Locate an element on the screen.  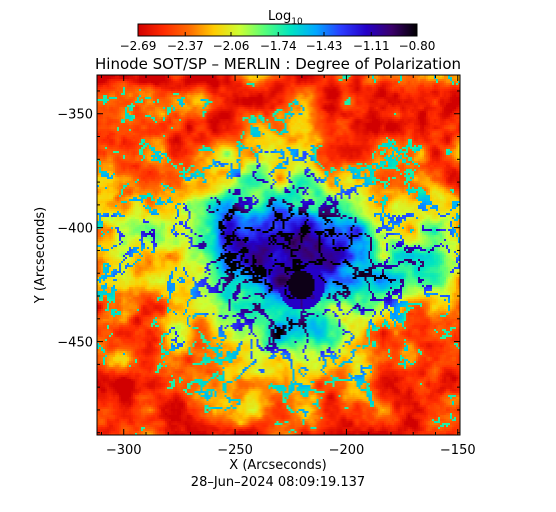
y-tick-label: −400 is located at coordinates (75, 229).